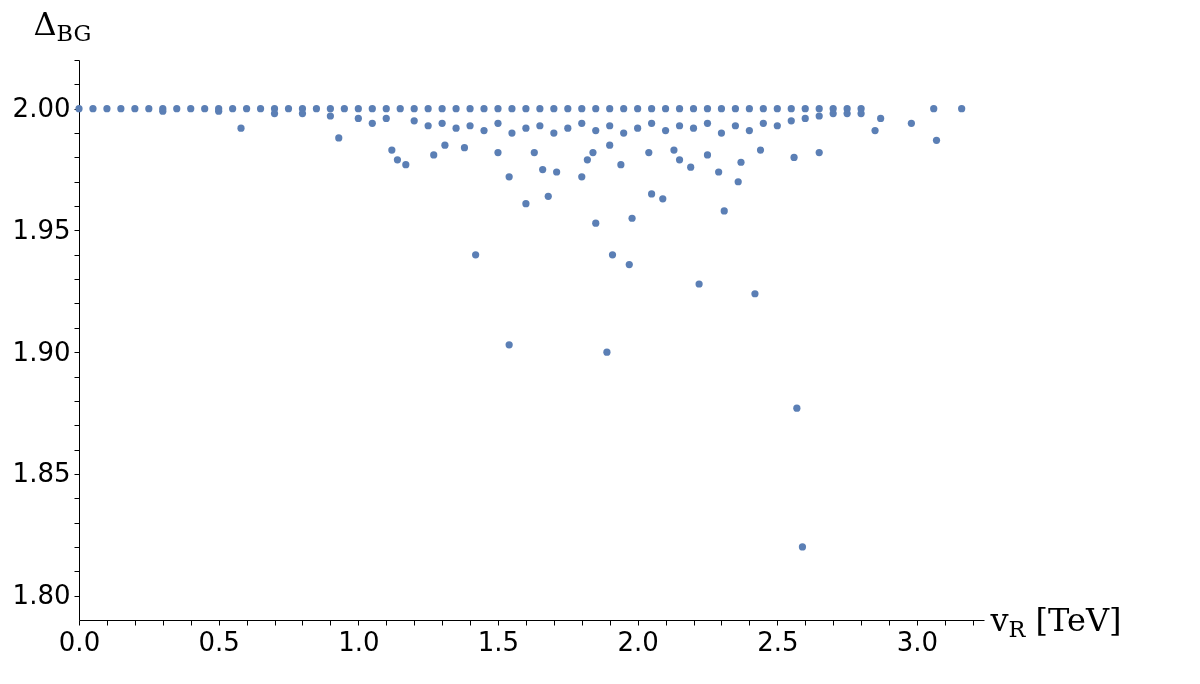 The width and height of the screenshot is (1200, 684). Describe the element at coordinates (219, 641) in the screenshot. I see `x-tick-label: 0.5` at that location.